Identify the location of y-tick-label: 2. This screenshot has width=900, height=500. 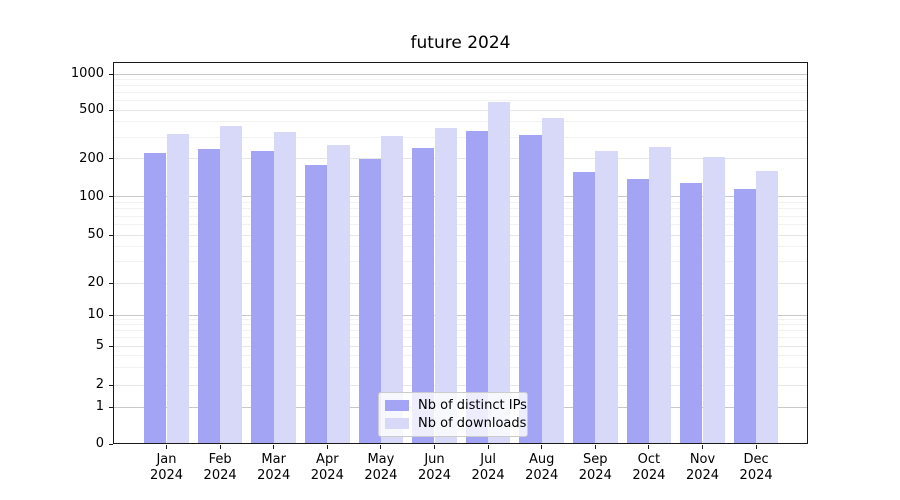
(99, 384).